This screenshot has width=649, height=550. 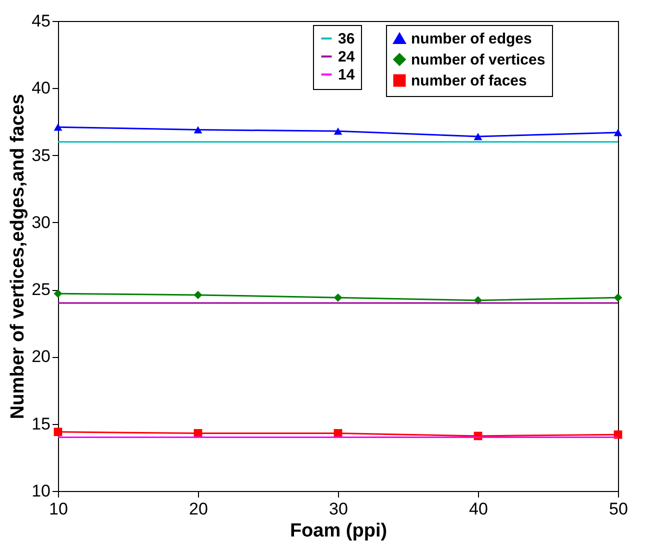 What do you see at coordinates (41, 356) in the screenshot?
I see `y-tick-label: 20` at bounding box center [41, 356].